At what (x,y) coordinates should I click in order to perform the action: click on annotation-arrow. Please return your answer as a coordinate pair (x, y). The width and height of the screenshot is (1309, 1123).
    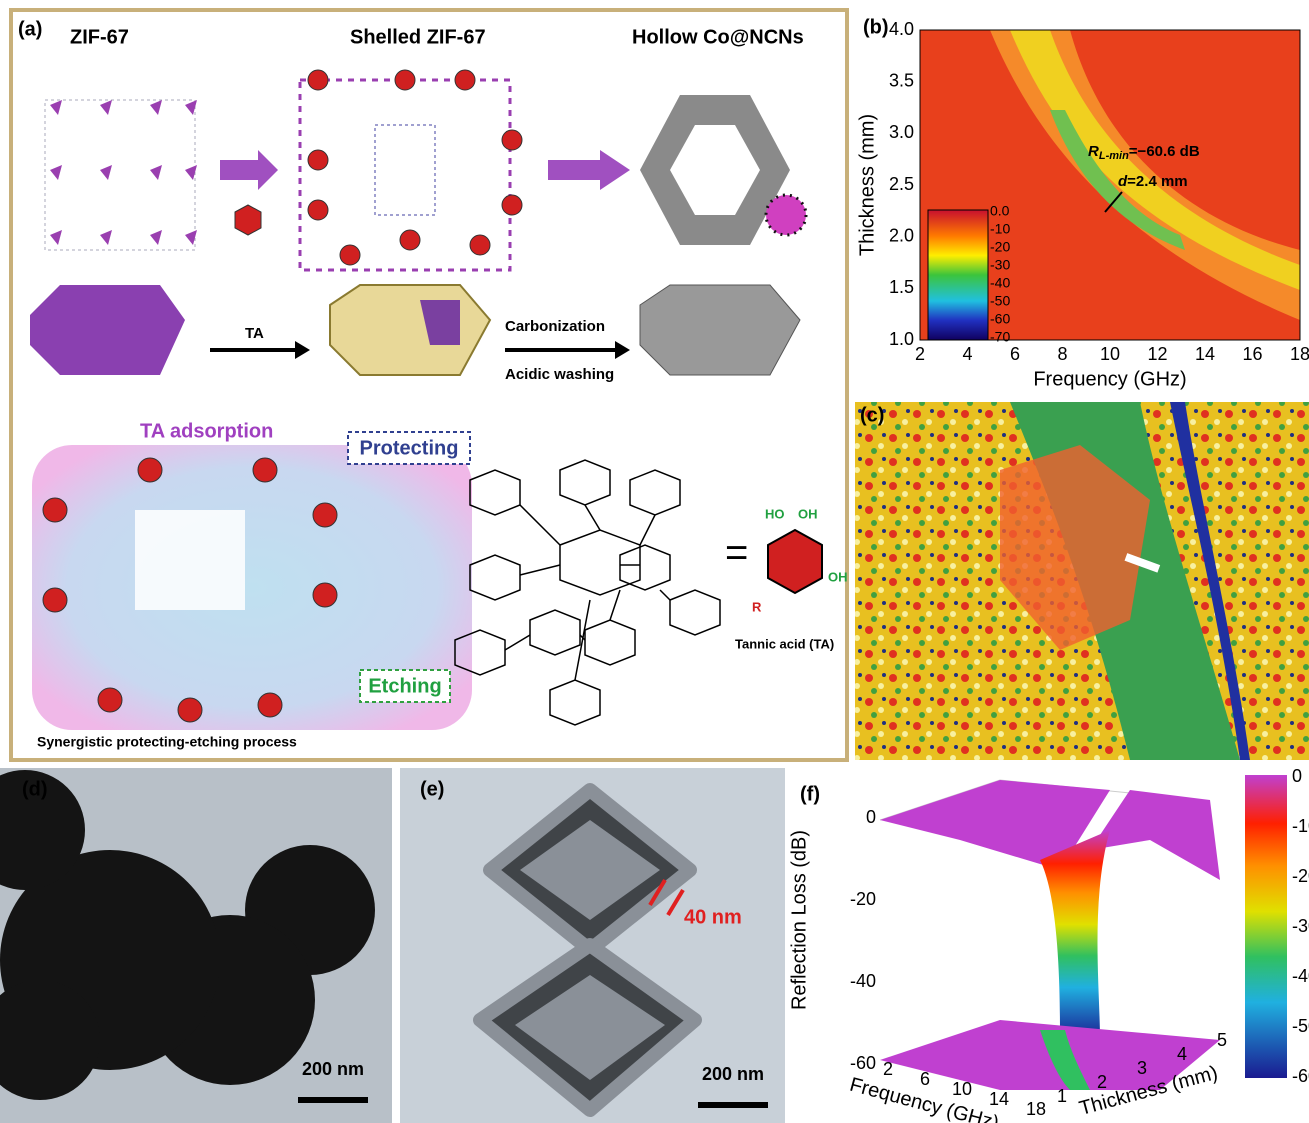
    Looking at the image, I should click on (1113, 202).